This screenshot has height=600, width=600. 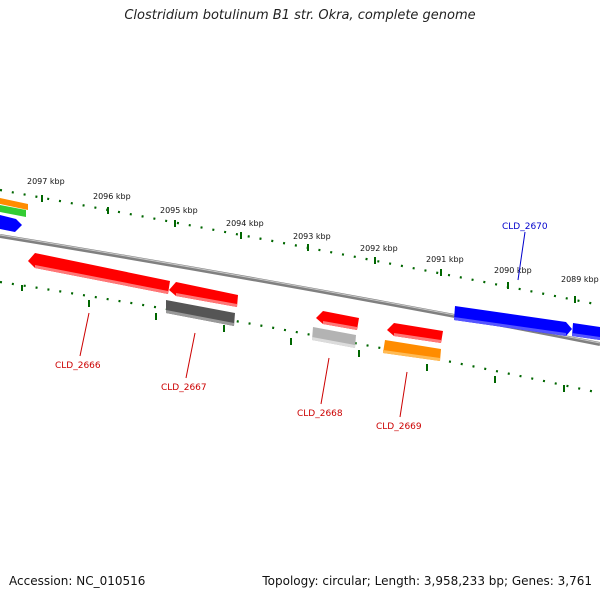 I want to click on kbp-label: 2095 kbp, so click(x=179, y=210).